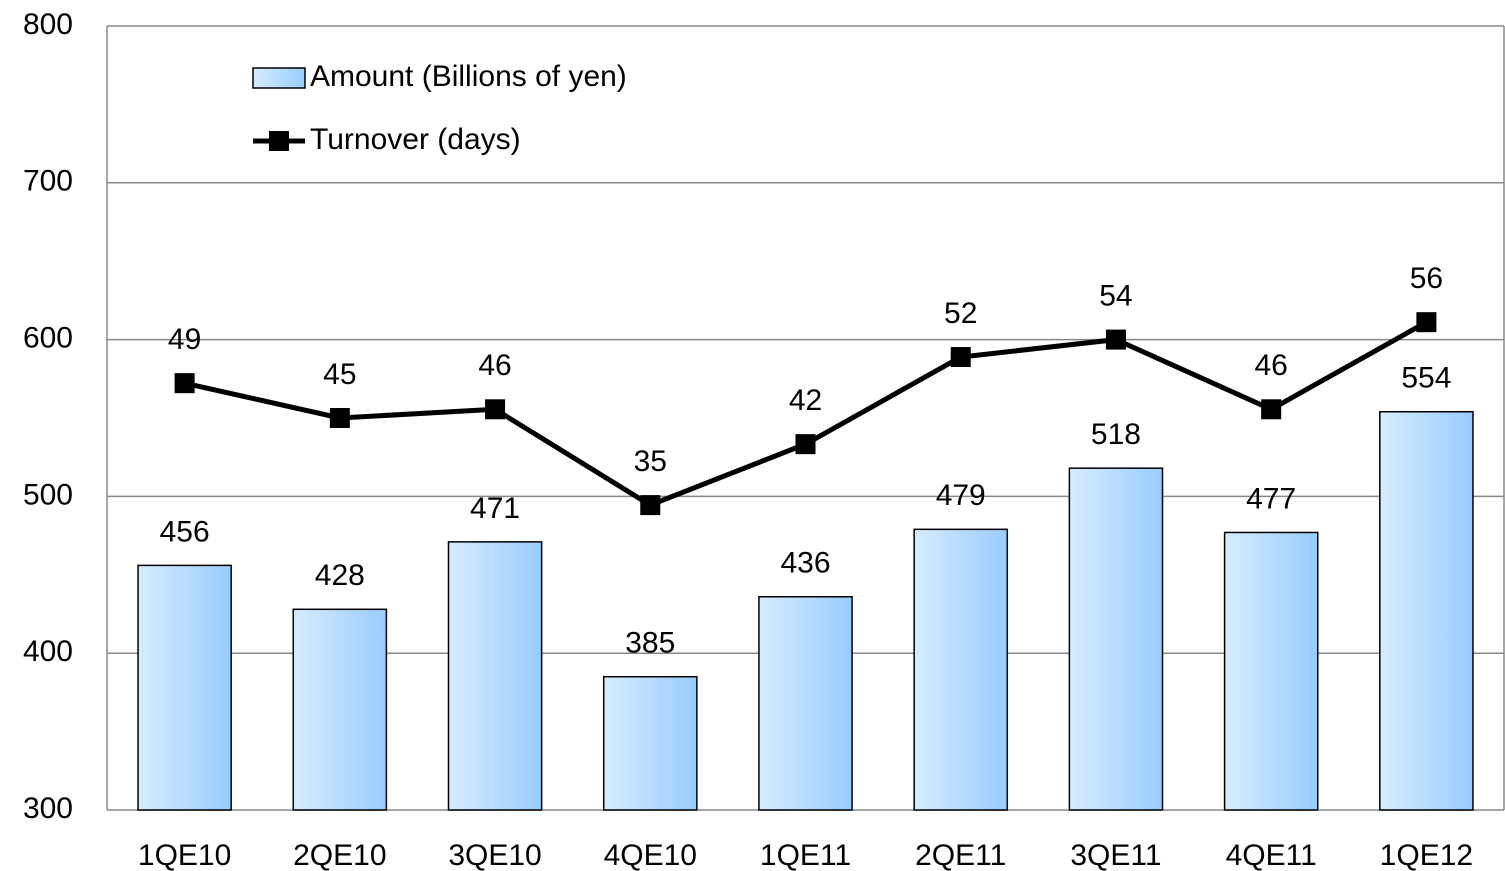 This screenshot has height=871, width=1505. Describe the element at coordinates (805, 400) in the screenshot. I see `data-label: 42` at that location.